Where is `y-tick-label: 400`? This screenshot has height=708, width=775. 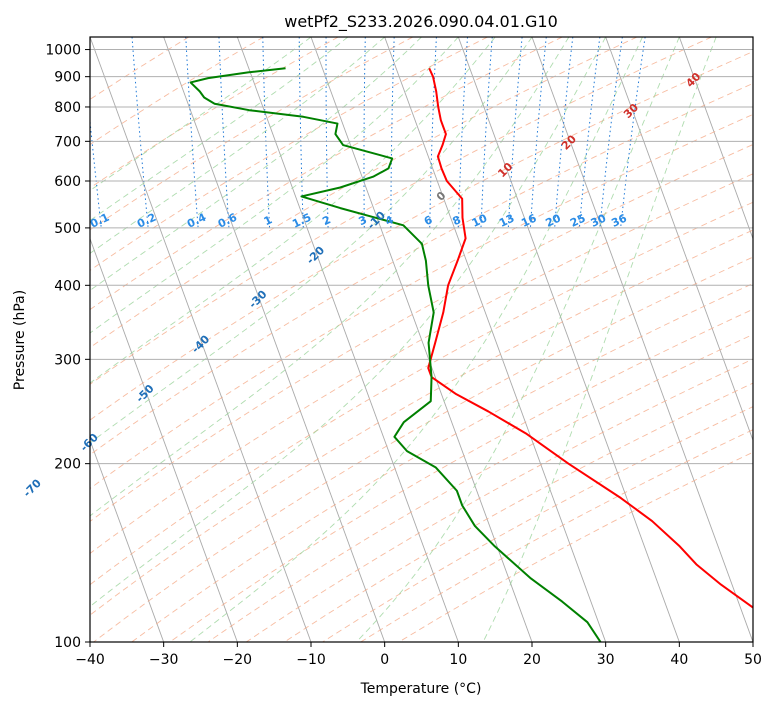 y-tick-label: 400 is located at coordinates (67, 286).